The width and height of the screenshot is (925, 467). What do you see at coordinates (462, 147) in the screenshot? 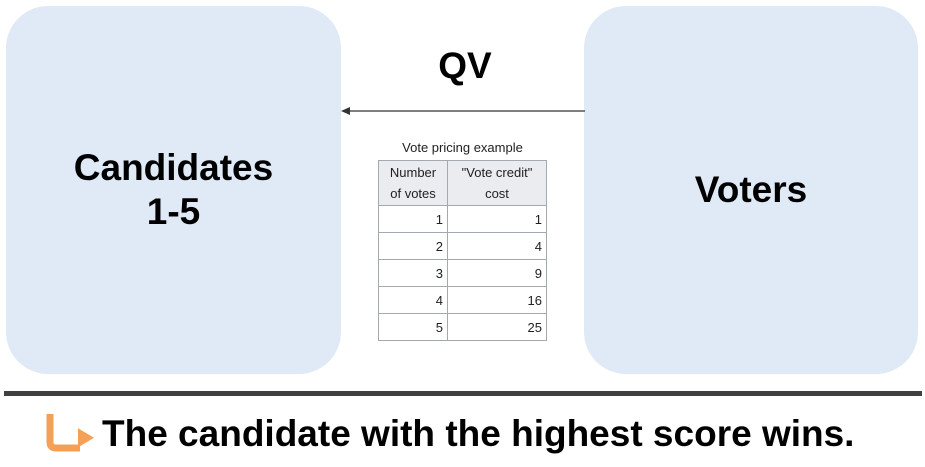
I see `table-caption: Vote pricing example` at bounding box center [462, 147].